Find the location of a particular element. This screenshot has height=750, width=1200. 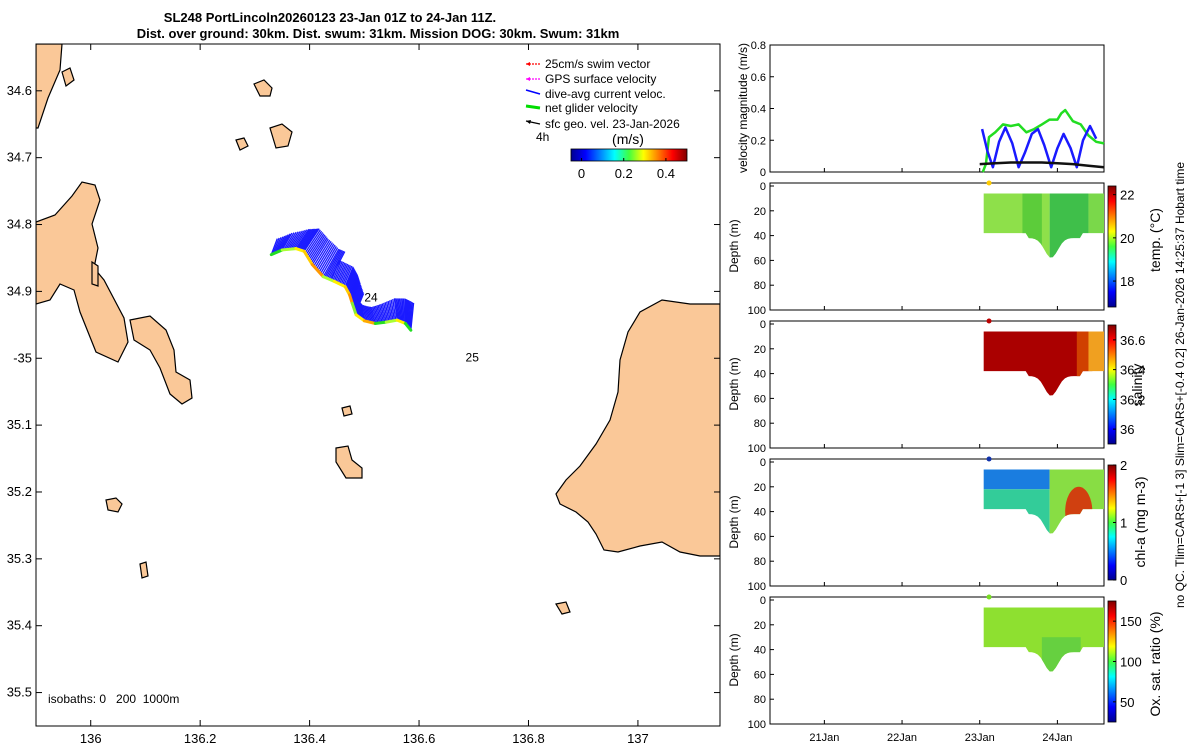

dive-avg-current-vectors is located at coordinates (342, 279).